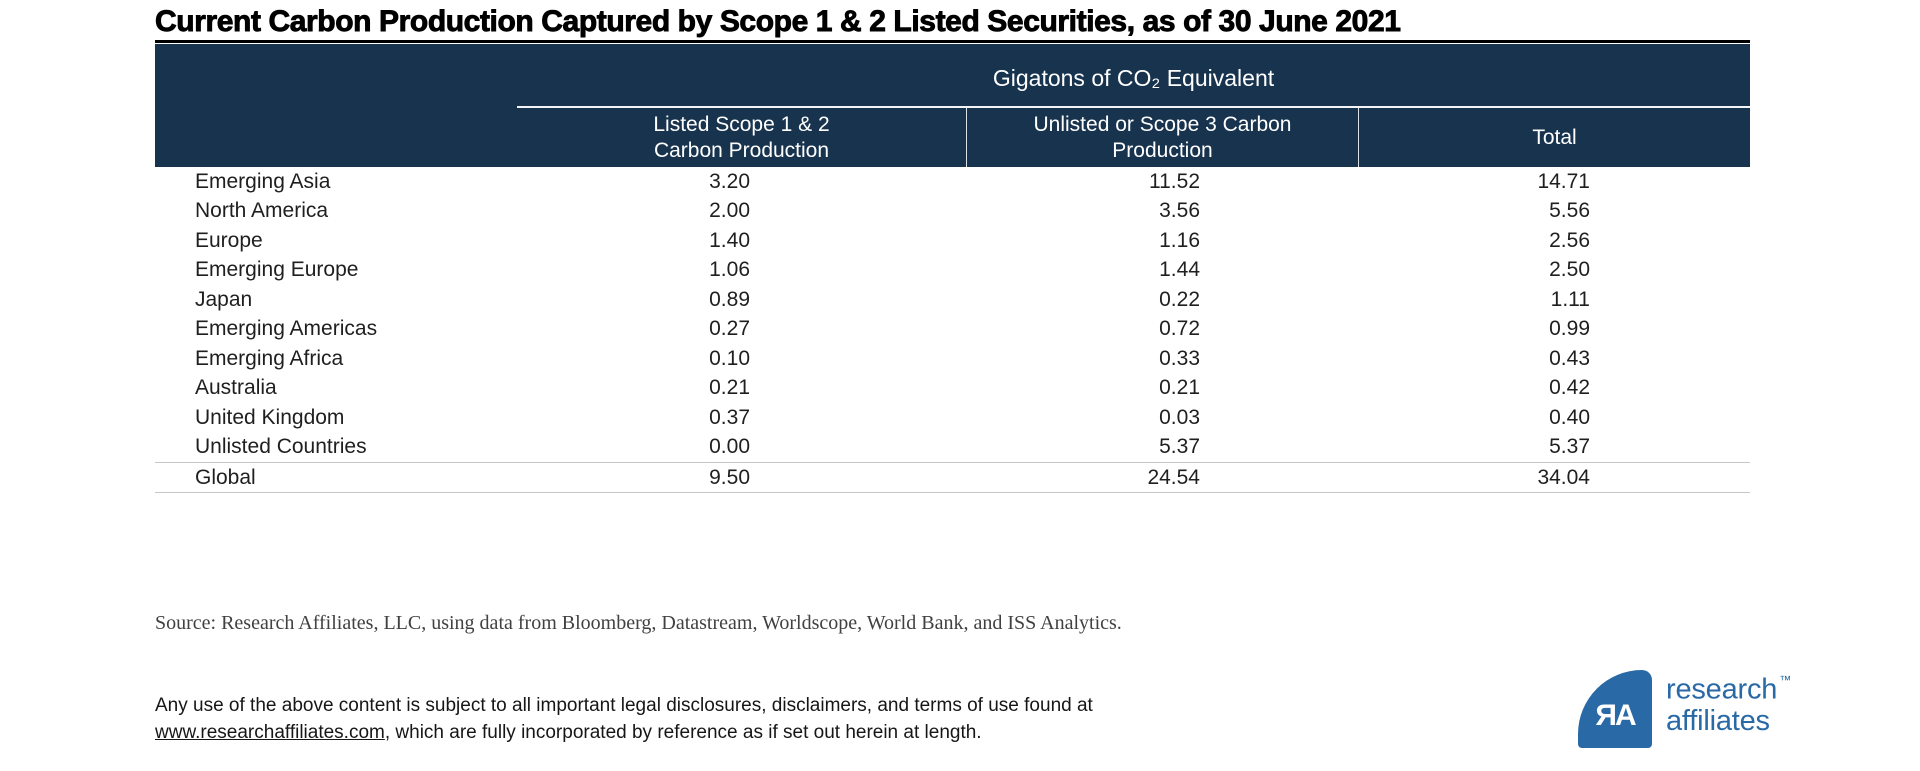 This screenshot has width=1920, height=771. I want to click on website-link: www.researchaffiliates.com, so click(270, 732).